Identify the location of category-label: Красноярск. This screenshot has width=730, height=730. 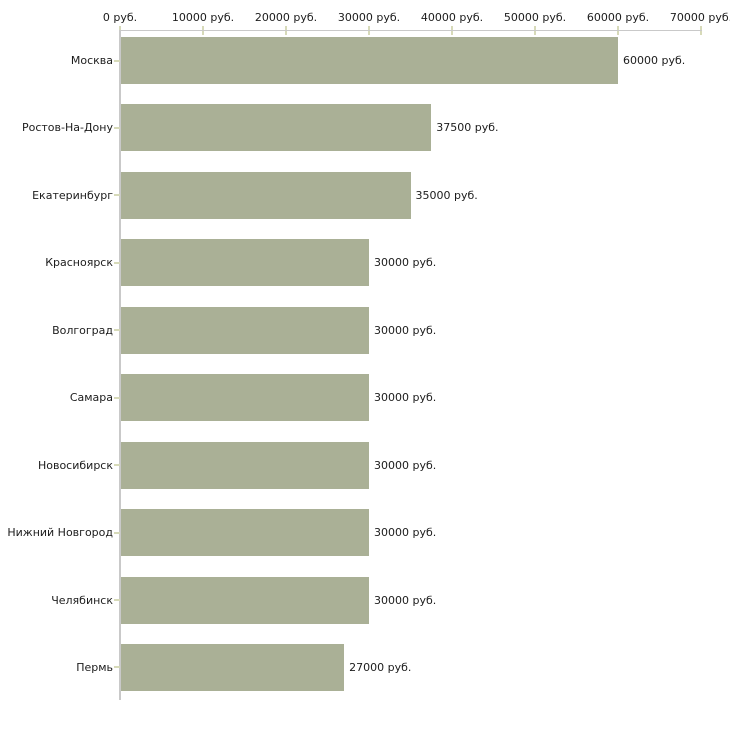
(79, 263).